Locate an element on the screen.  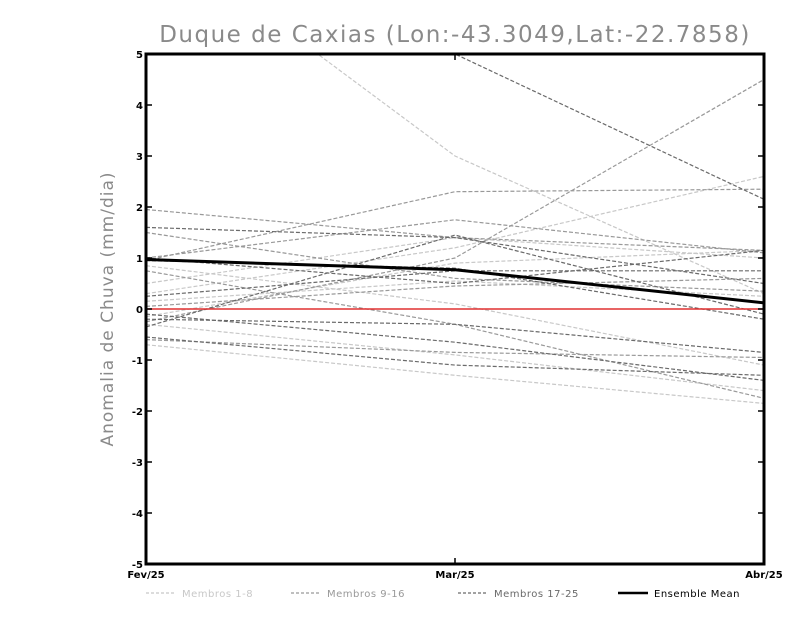
y-tick-label: 5 is located at coordinates (139, 55).